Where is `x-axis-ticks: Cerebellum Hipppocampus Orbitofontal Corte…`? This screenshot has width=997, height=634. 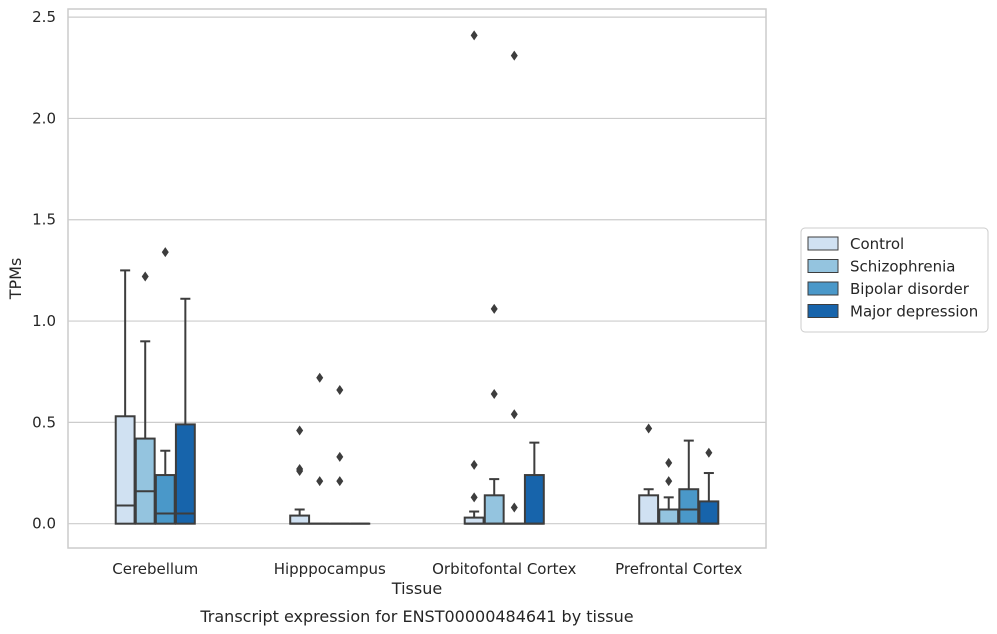
x-axis-ticks: Cerebellum Hipppocampus Orbitofontal Corte… is located at coordinates (427, 569).